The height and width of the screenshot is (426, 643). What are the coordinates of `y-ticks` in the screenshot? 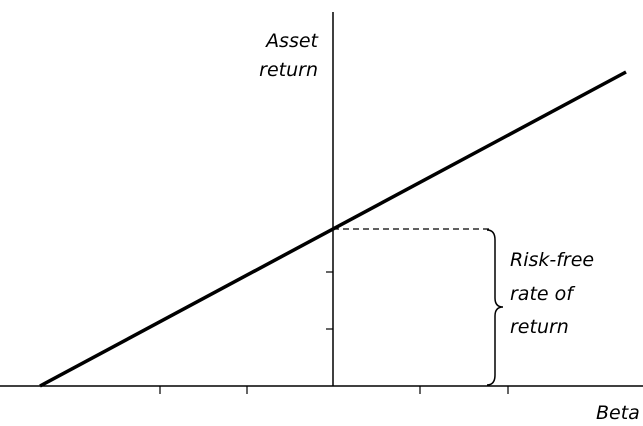 It's located at (329, 300).